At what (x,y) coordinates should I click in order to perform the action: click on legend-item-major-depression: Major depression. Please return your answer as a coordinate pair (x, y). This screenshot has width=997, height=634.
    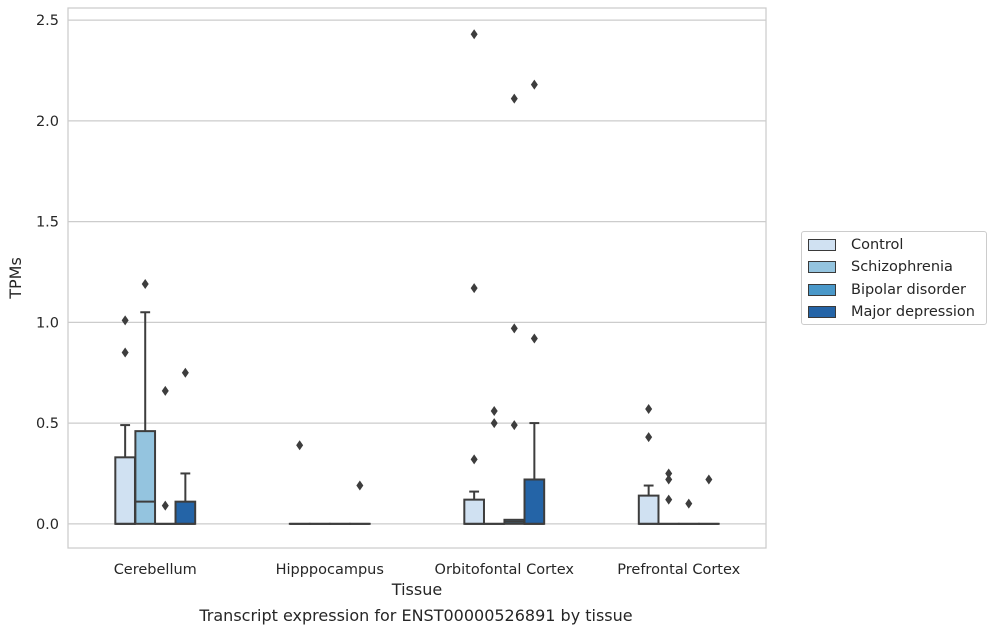
    Looking at the image, I should click on (891, 312).